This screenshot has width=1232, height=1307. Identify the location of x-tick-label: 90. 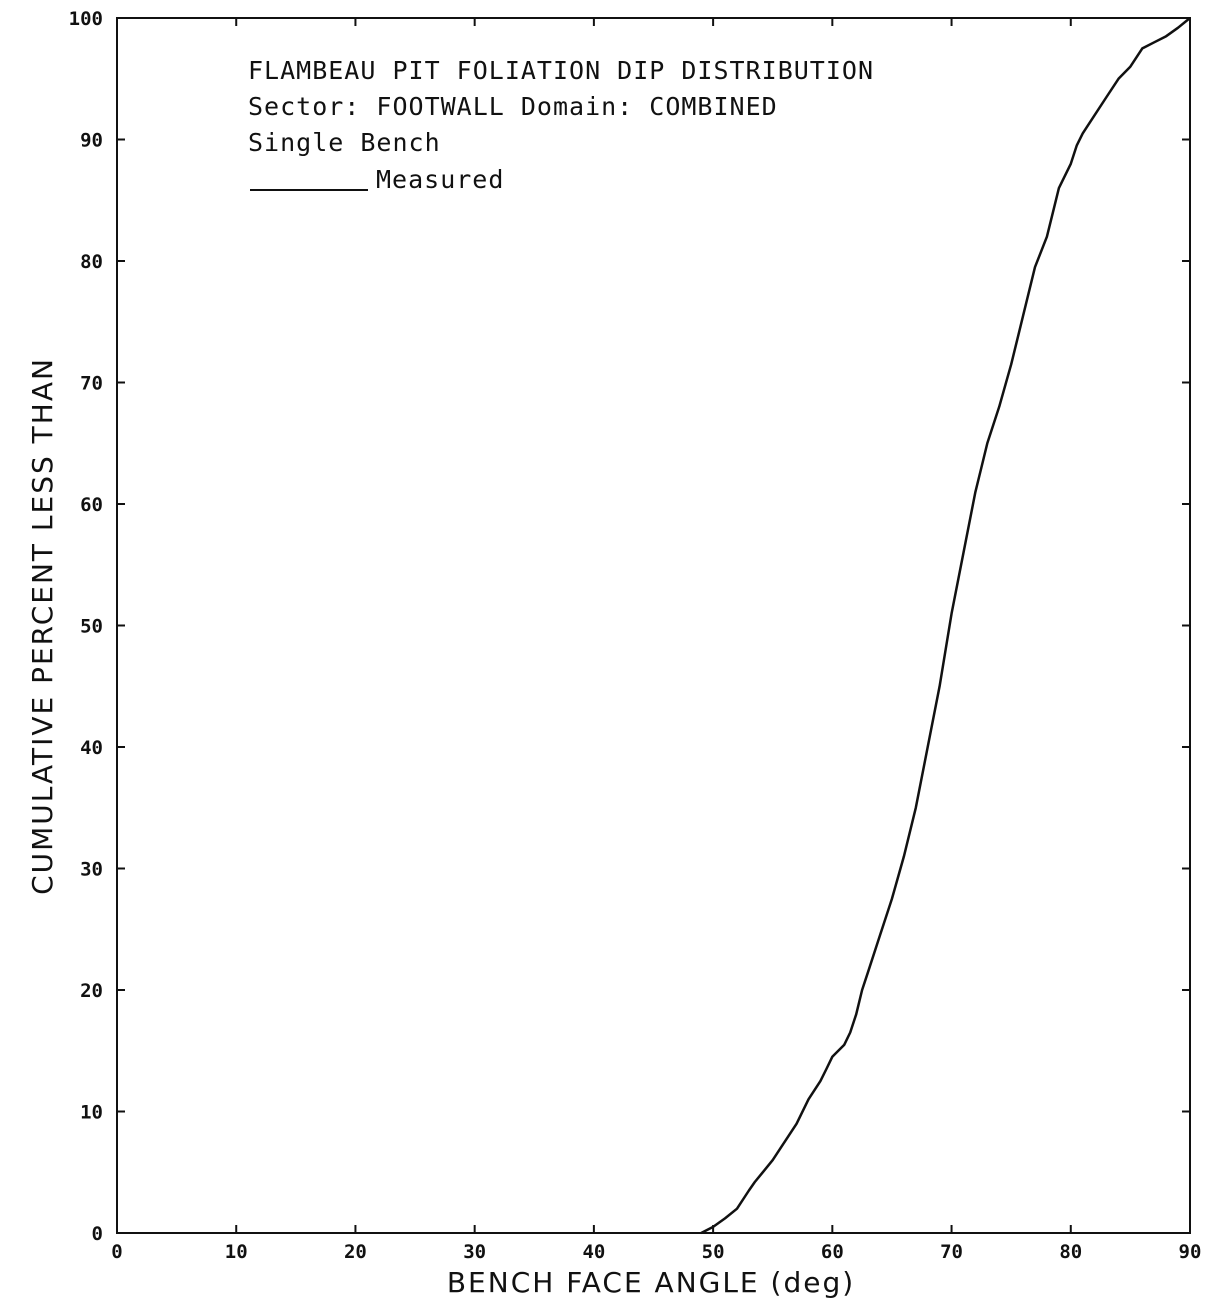
(1190, 1252).